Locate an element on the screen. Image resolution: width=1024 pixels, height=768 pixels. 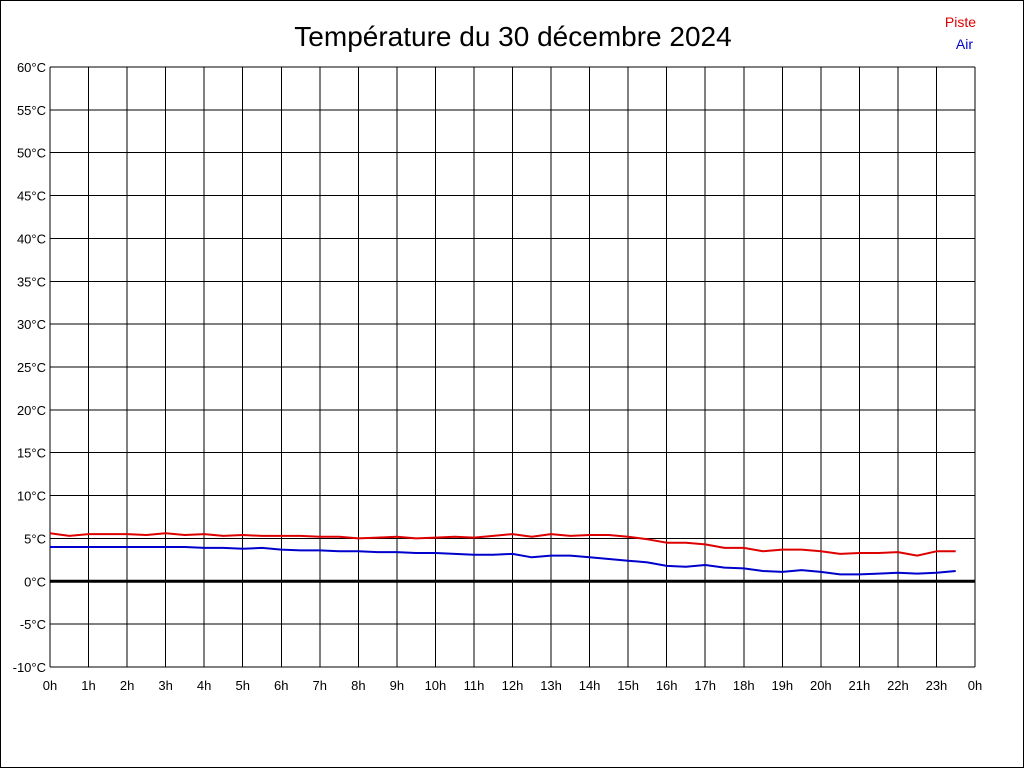
x-tick-label: 7h is located at coordinates (320, 685).